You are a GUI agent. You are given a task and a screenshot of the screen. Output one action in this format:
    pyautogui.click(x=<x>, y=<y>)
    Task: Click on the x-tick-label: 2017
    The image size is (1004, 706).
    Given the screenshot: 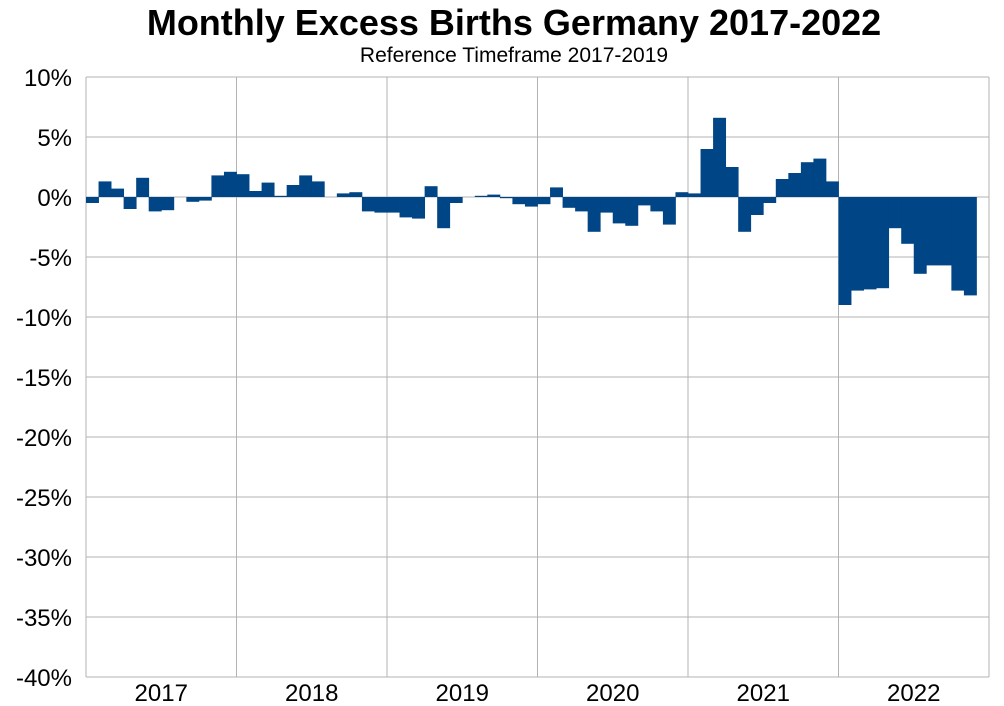 What is the action you would take?
    pyautogui.click(x=161, y=693)
    